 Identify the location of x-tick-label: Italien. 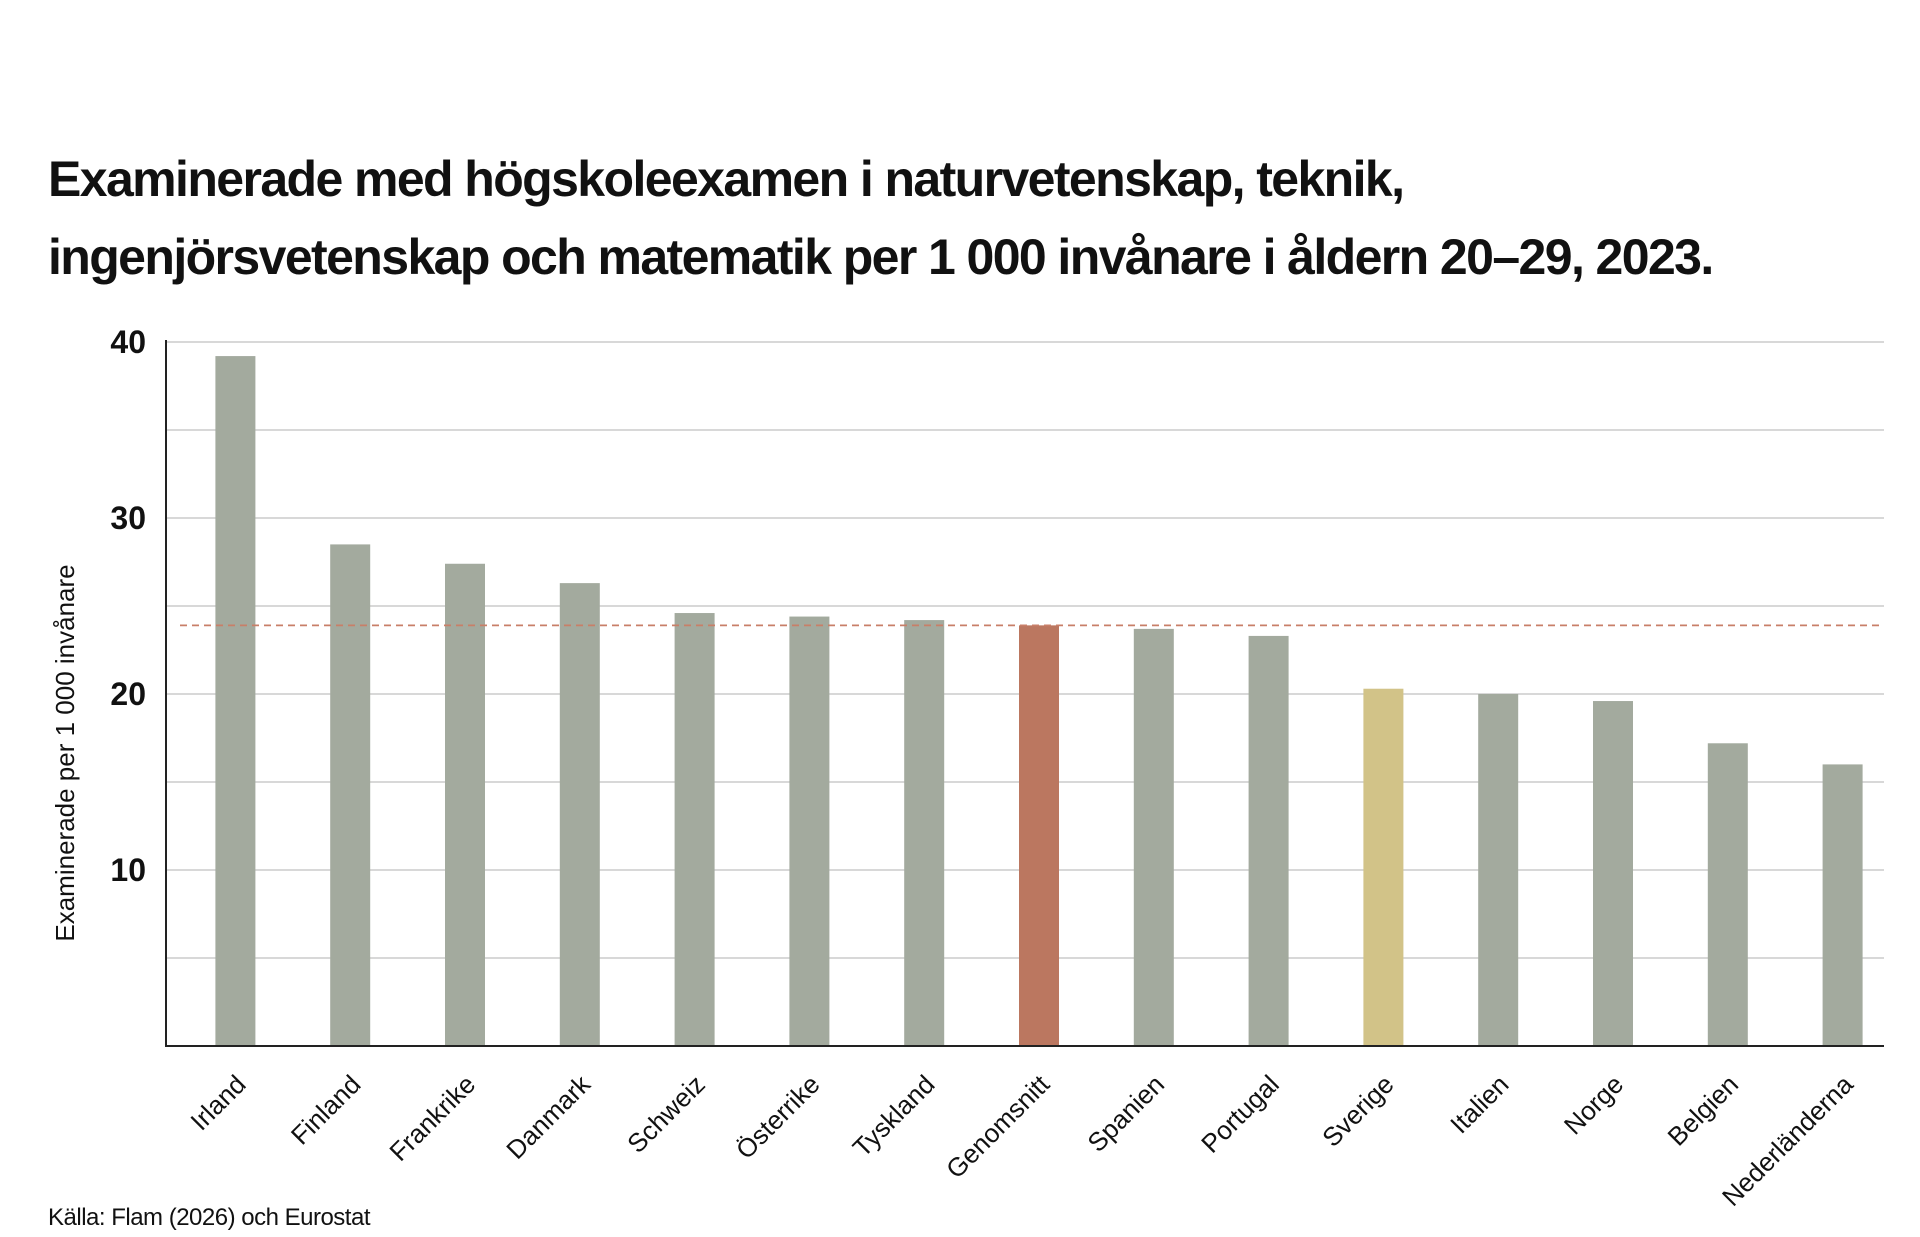
(1479, 1104).